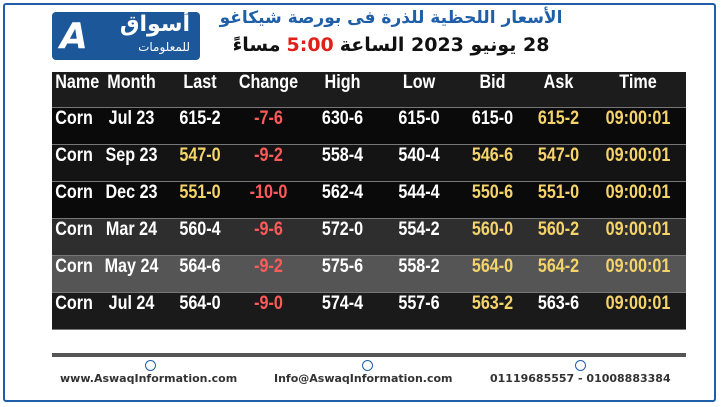  What do you see at coordinates (131, 229) in the screenshot?
I see `cell: Mar 24` at bounding box center [131, 229].